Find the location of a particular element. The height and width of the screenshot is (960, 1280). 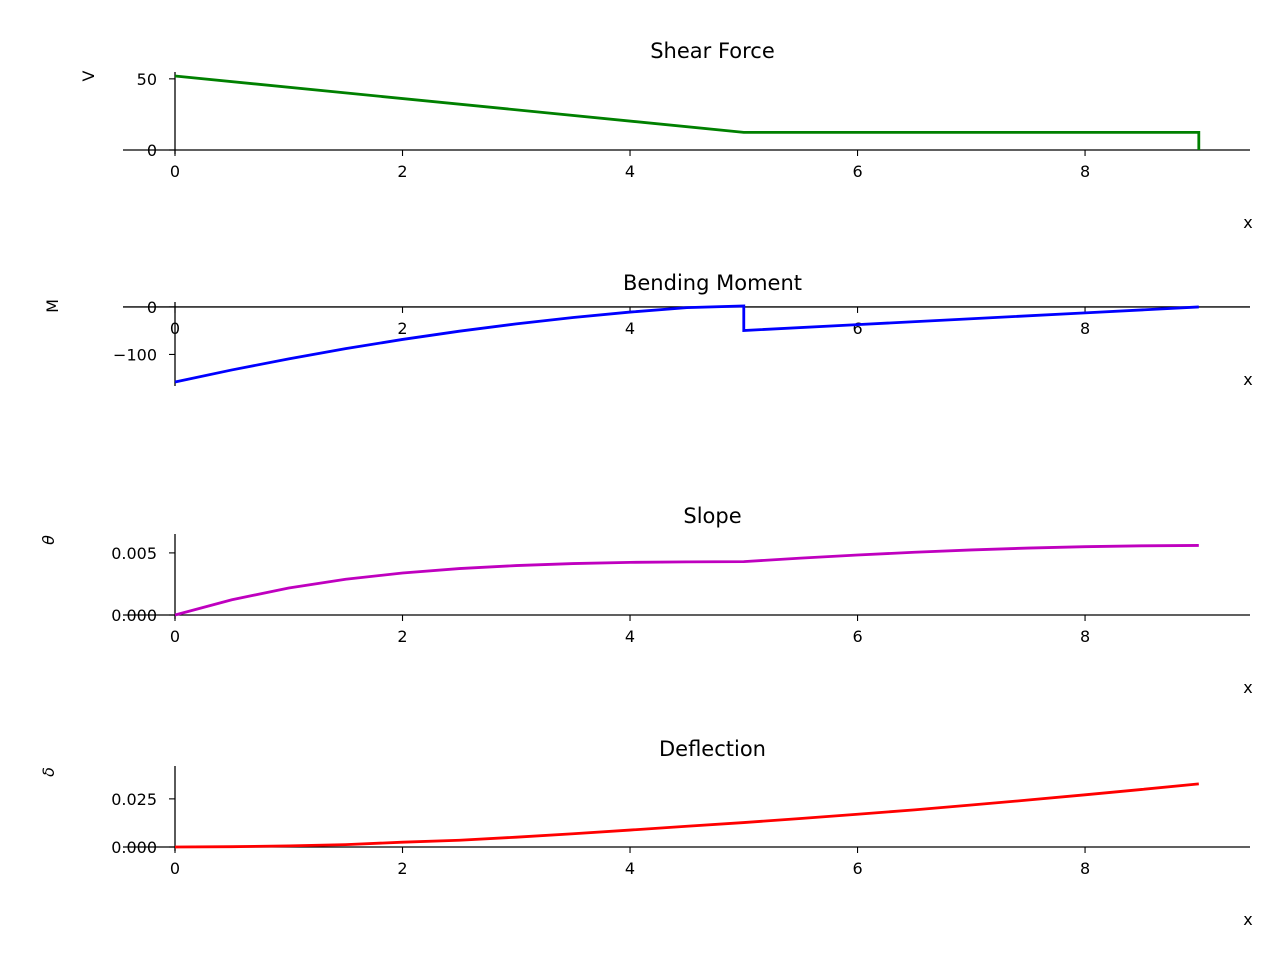

y-tick-label: 50 is located at coordinates (147, 79).